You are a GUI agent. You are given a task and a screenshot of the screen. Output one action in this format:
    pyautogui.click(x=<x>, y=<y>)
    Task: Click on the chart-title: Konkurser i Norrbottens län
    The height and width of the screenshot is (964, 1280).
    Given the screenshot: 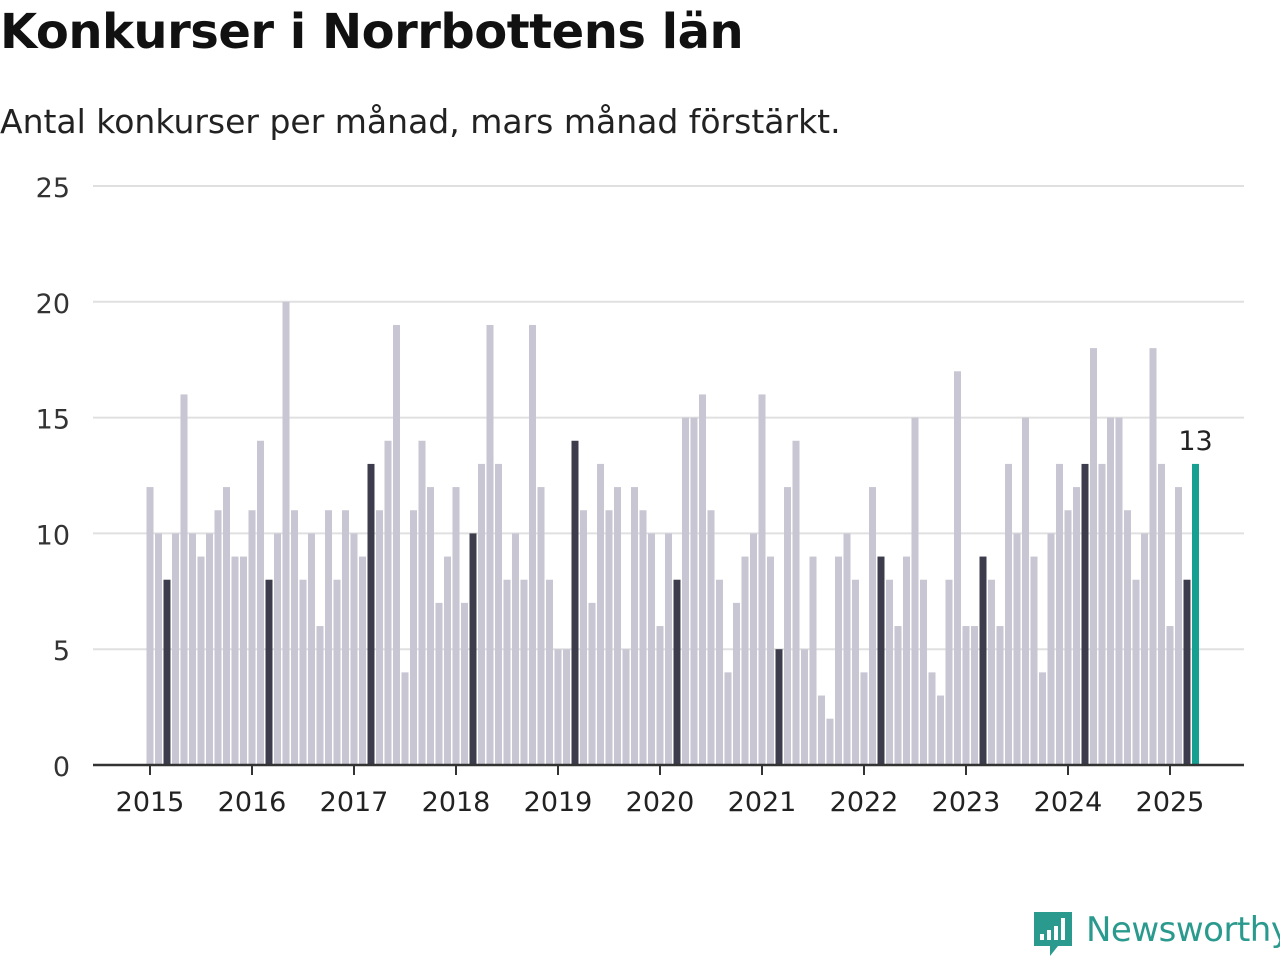 What is the action you would take?
    pyautogui.click(x=372, y=32)
    